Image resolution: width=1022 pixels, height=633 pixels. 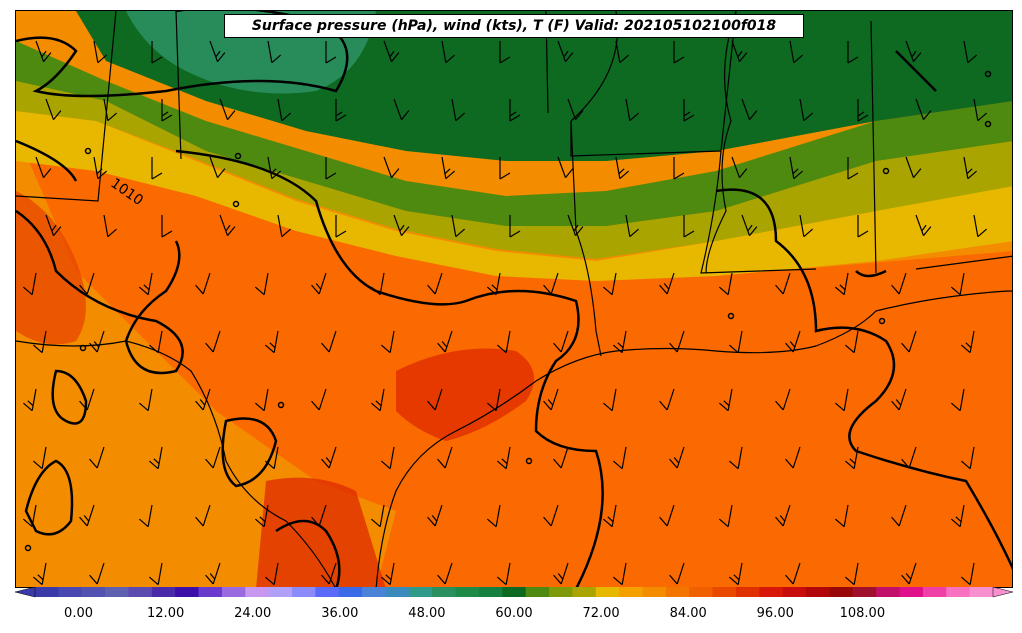 I want to click on colorbar-tick-label: 36.00, so click(x=340, y=613).